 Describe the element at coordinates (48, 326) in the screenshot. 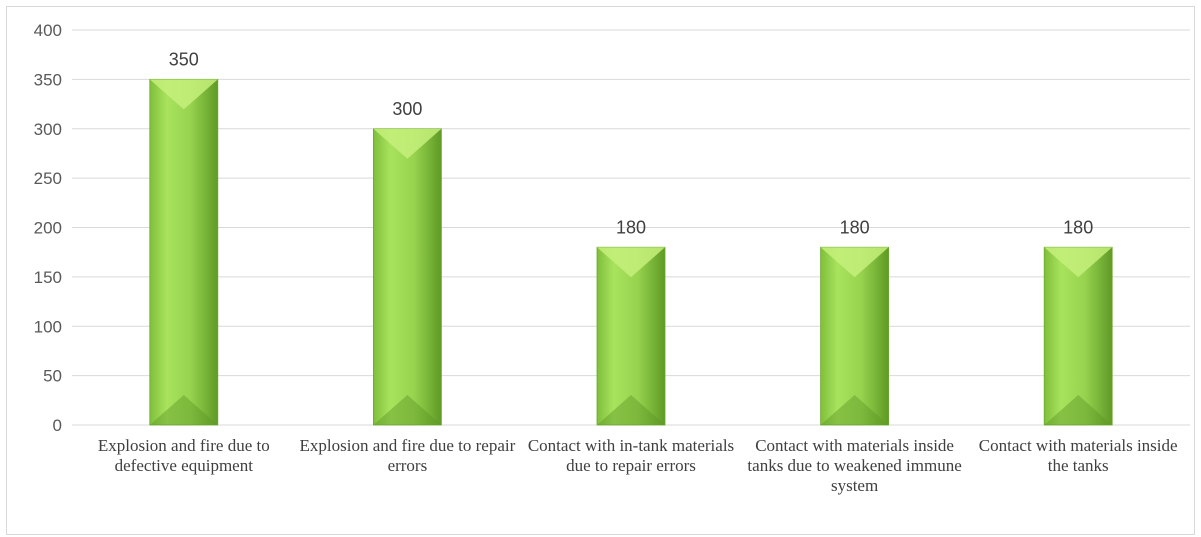

I see `y-tick-label: 100` at that location.